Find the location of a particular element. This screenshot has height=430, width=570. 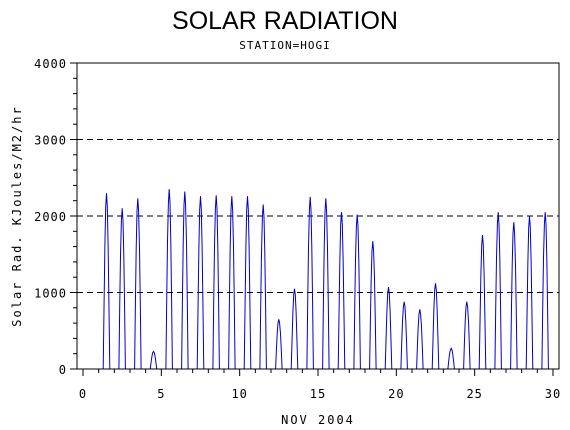

y-tick-label: 1000 is located at coordinates (50, 294).